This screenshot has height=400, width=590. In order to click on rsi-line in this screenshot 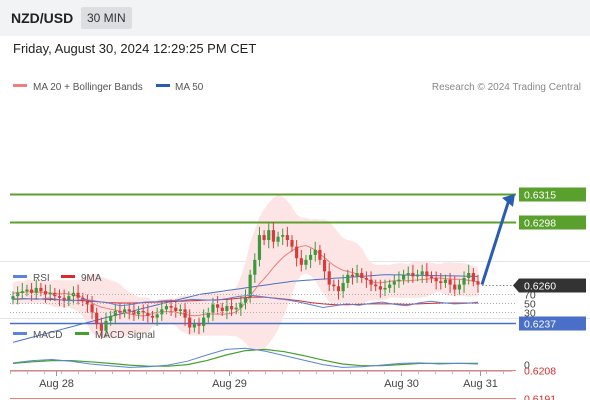, I will do `click(245, 301)`.